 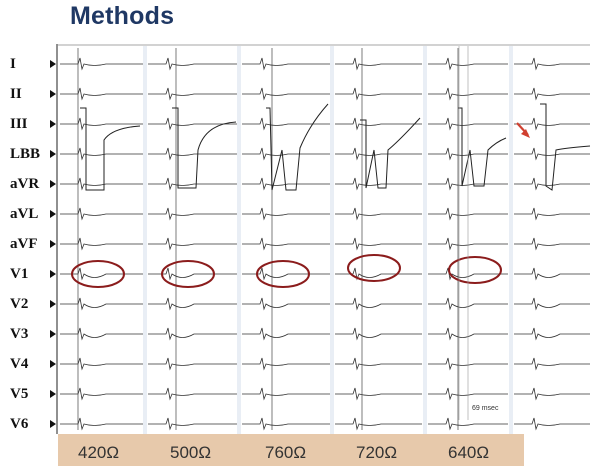 I want to click on lead-label-avl: aVL, so click(x=24, y=214).